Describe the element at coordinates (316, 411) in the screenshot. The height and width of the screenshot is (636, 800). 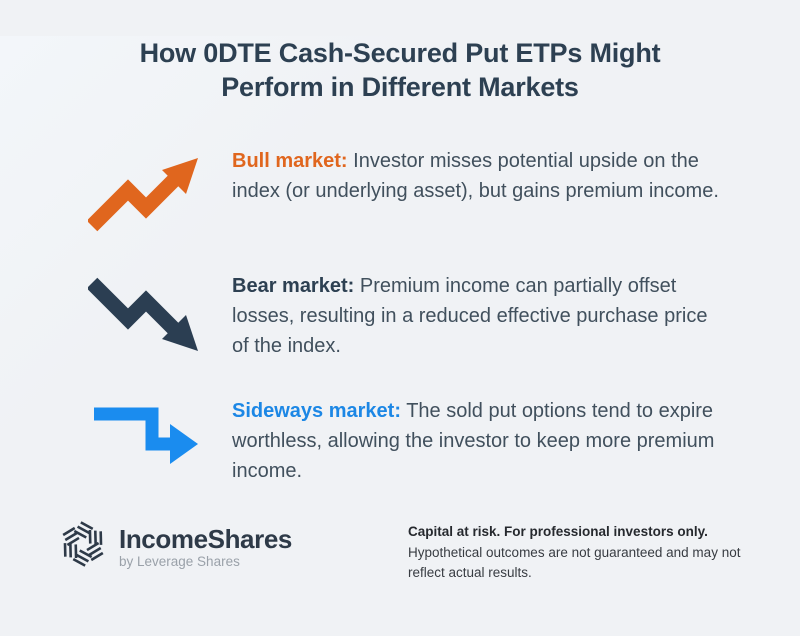
I see `scenario-label-sideways: Sideways market:` at that location.